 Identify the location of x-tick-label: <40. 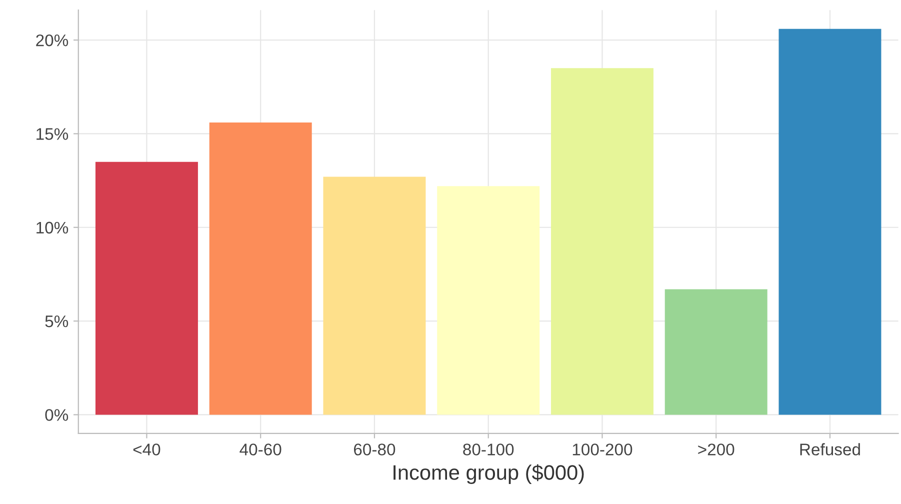
(146, 450).